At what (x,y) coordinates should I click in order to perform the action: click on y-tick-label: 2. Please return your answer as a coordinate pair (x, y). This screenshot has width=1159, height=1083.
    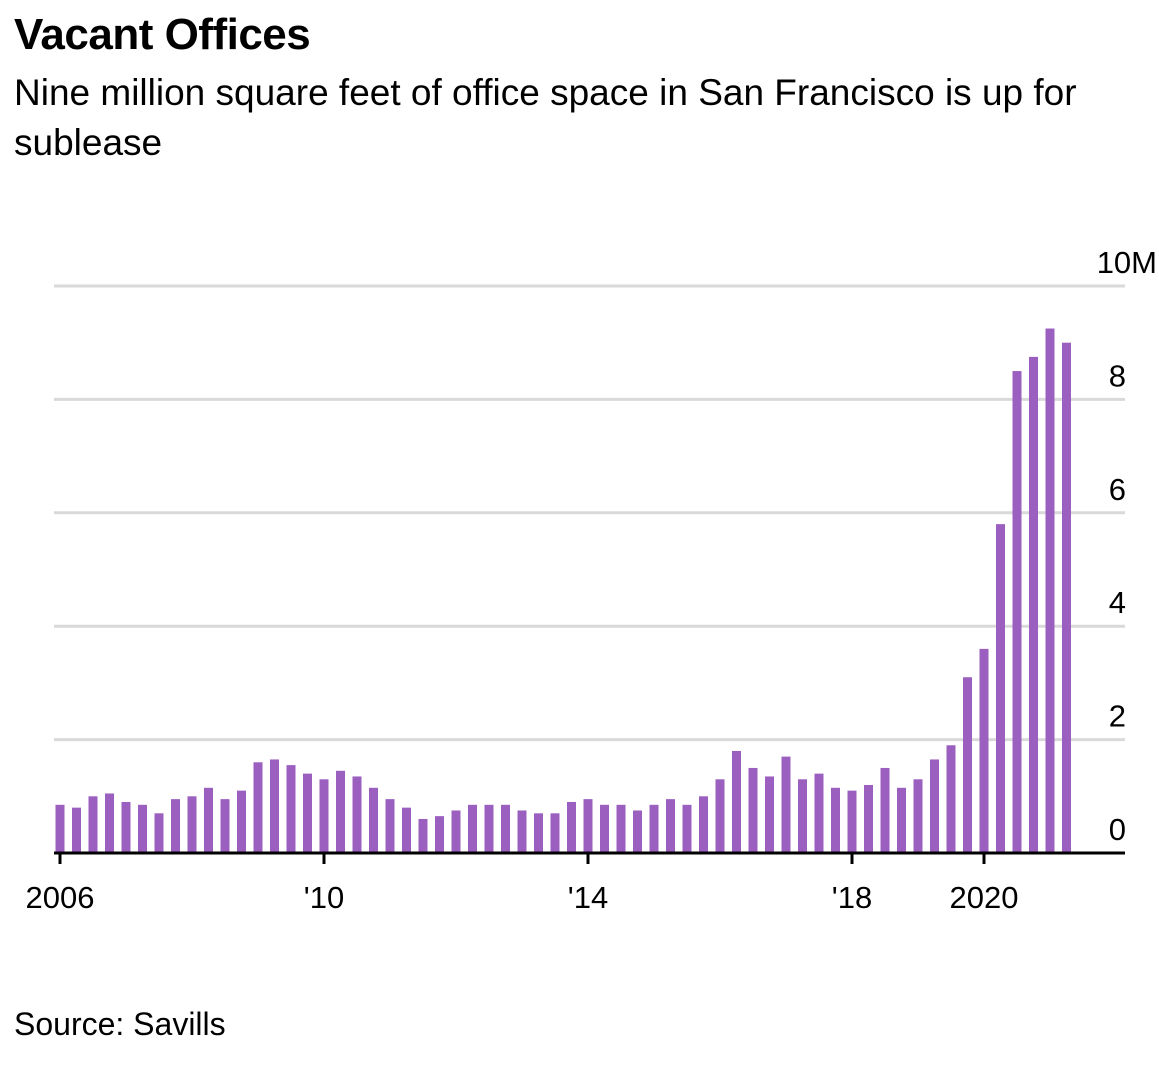
    Looking at the image, I should click on (1117, 716).